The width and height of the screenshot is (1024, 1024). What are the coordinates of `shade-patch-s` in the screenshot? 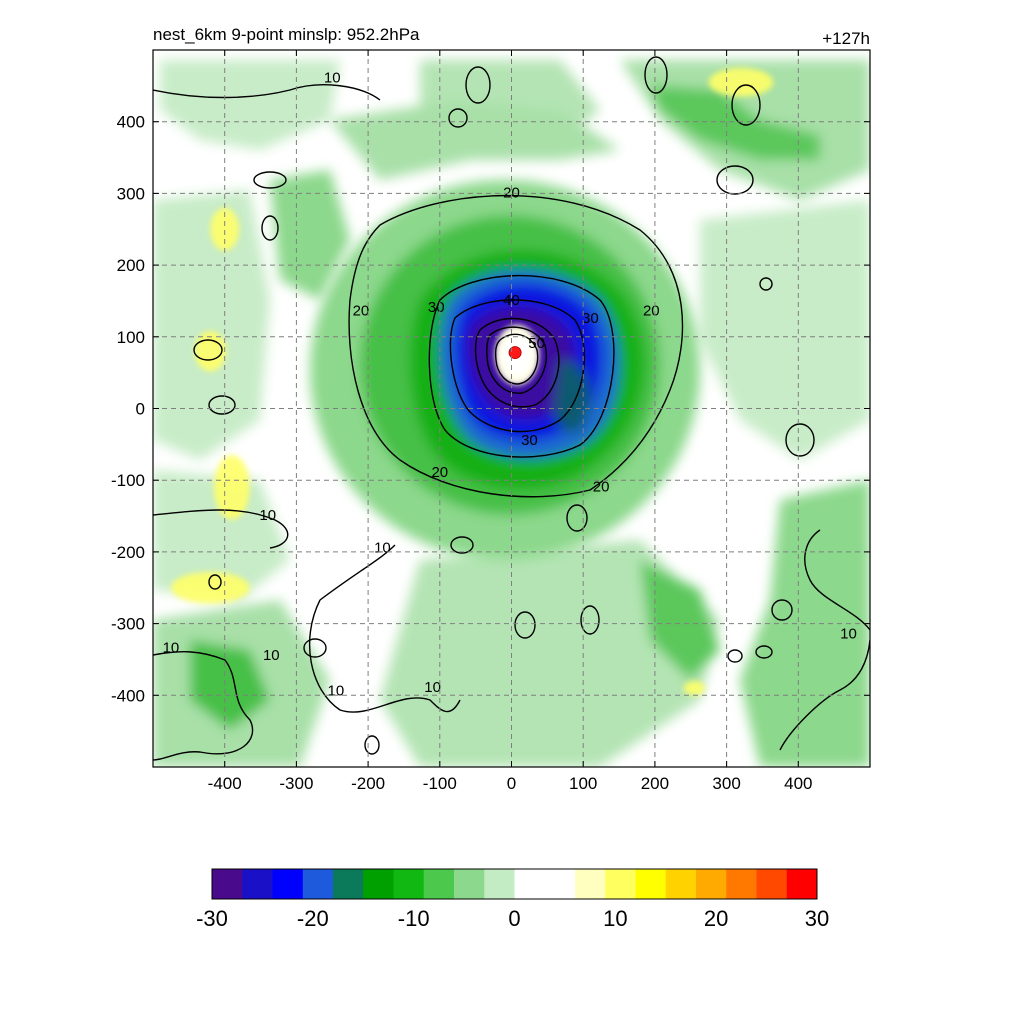 It's located at (550, 653).